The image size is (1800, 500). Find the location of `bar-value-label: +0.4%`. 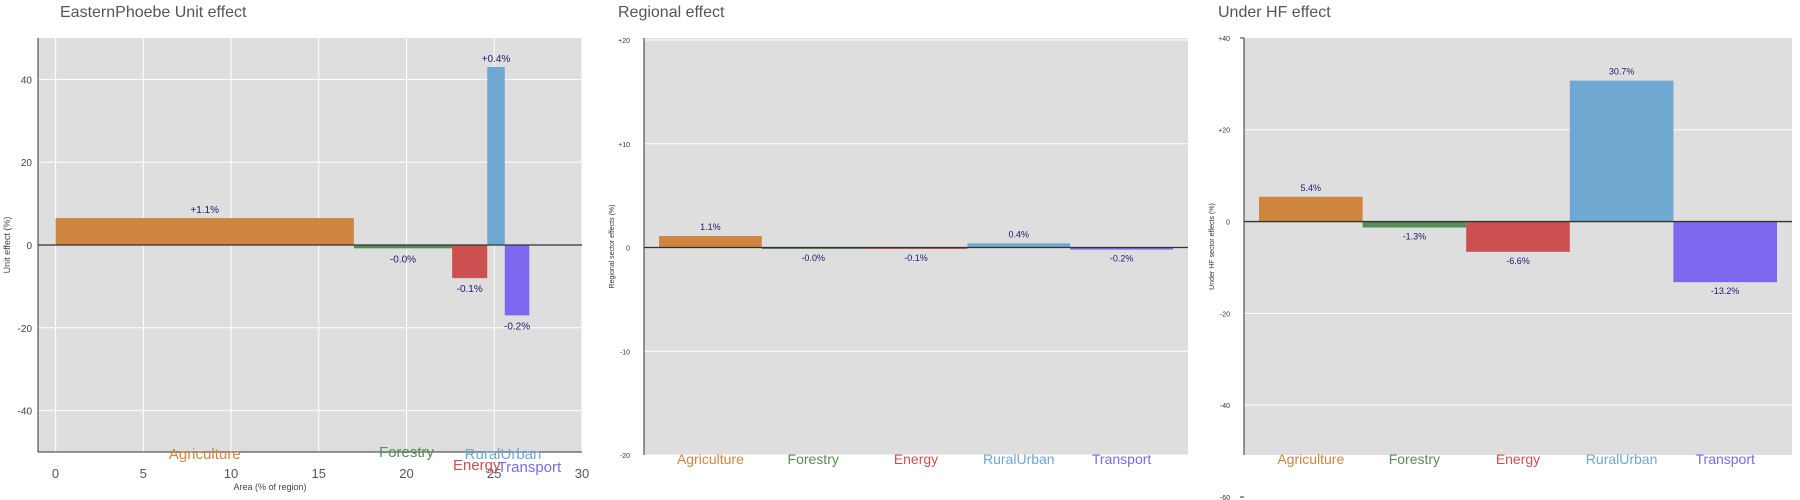

bar-value-label: +0.4% is located at coordinates (496, 59).